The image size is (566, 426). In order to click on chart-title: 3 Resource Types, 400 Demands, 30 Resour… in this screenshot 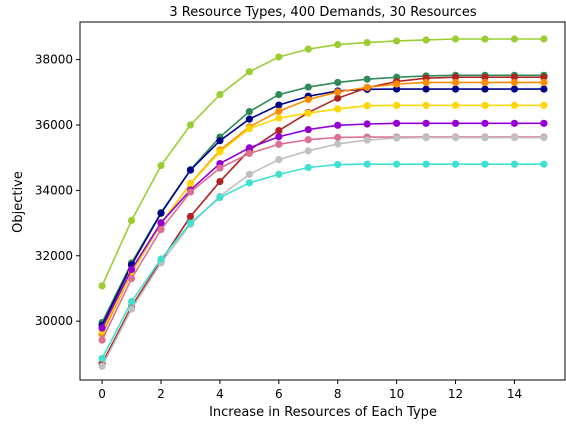, I will do `click(322, 12)`.